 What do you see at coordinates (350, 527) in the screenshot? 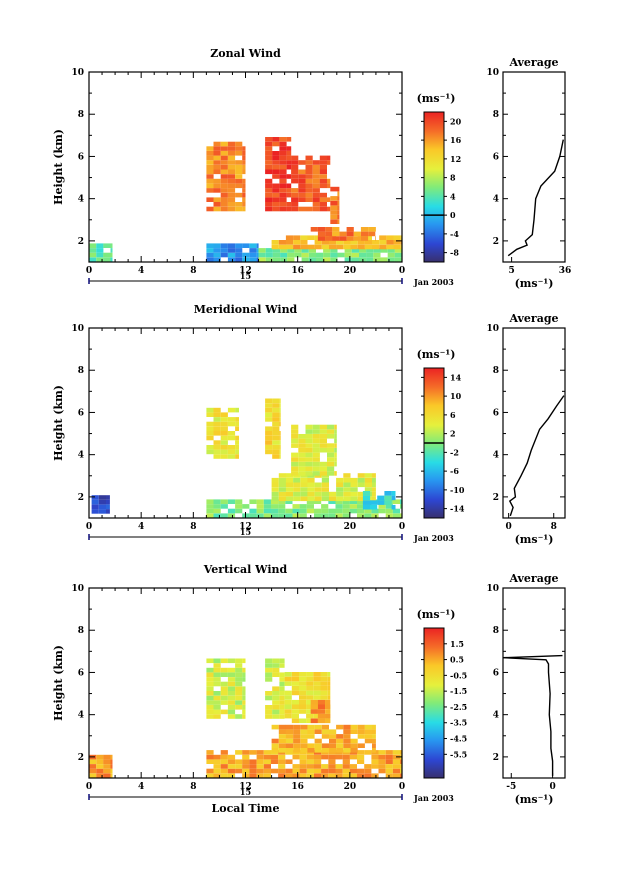
I see `x-tick-label: 20` at bounding box center [350, 527].